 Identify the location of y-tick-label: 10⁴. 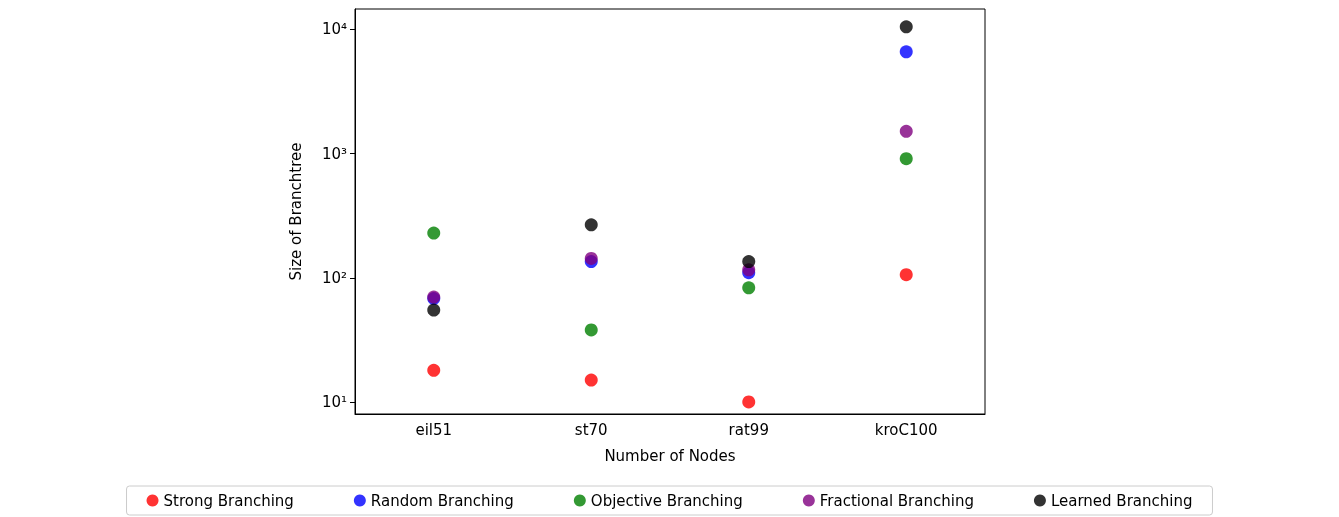
(334, 29).